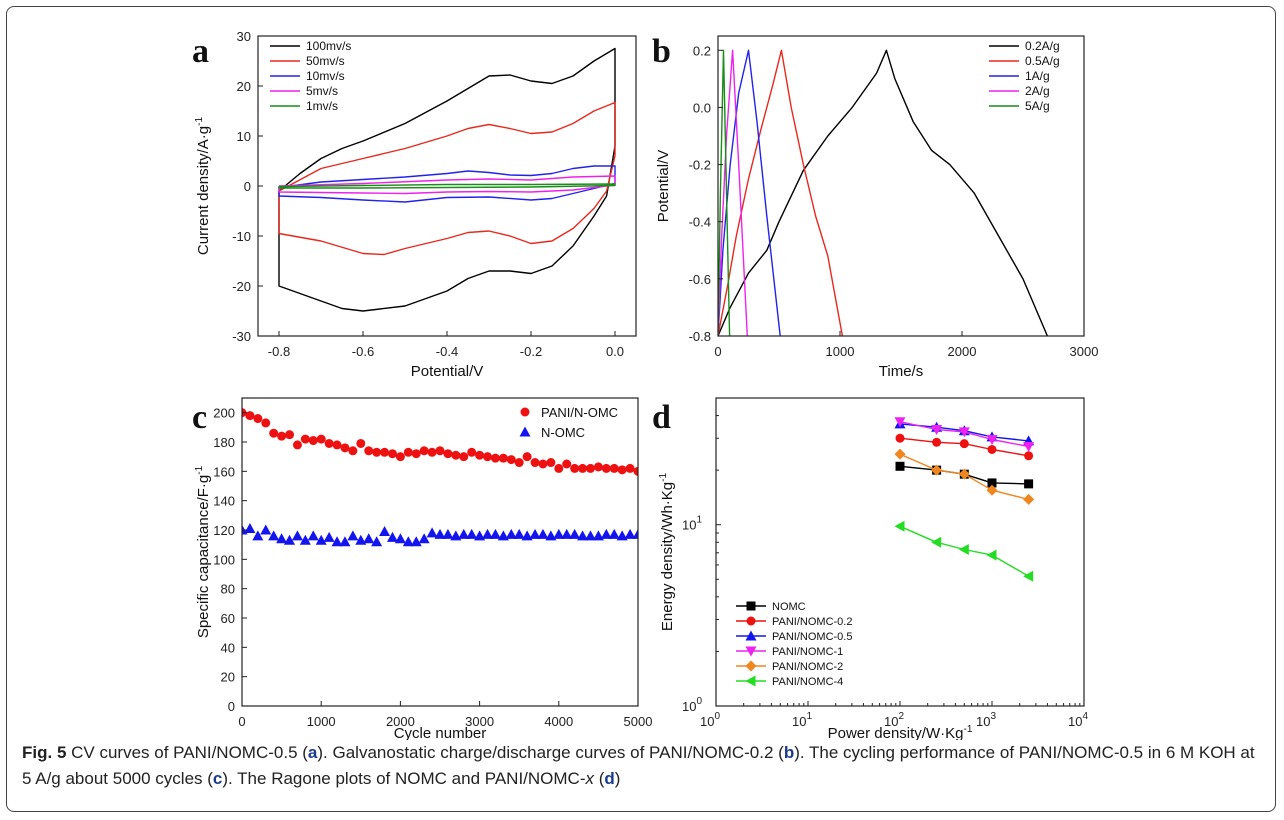  Describe the element at coordinates (525, 431) in the screenshot. I see `legend-marker` at that location.